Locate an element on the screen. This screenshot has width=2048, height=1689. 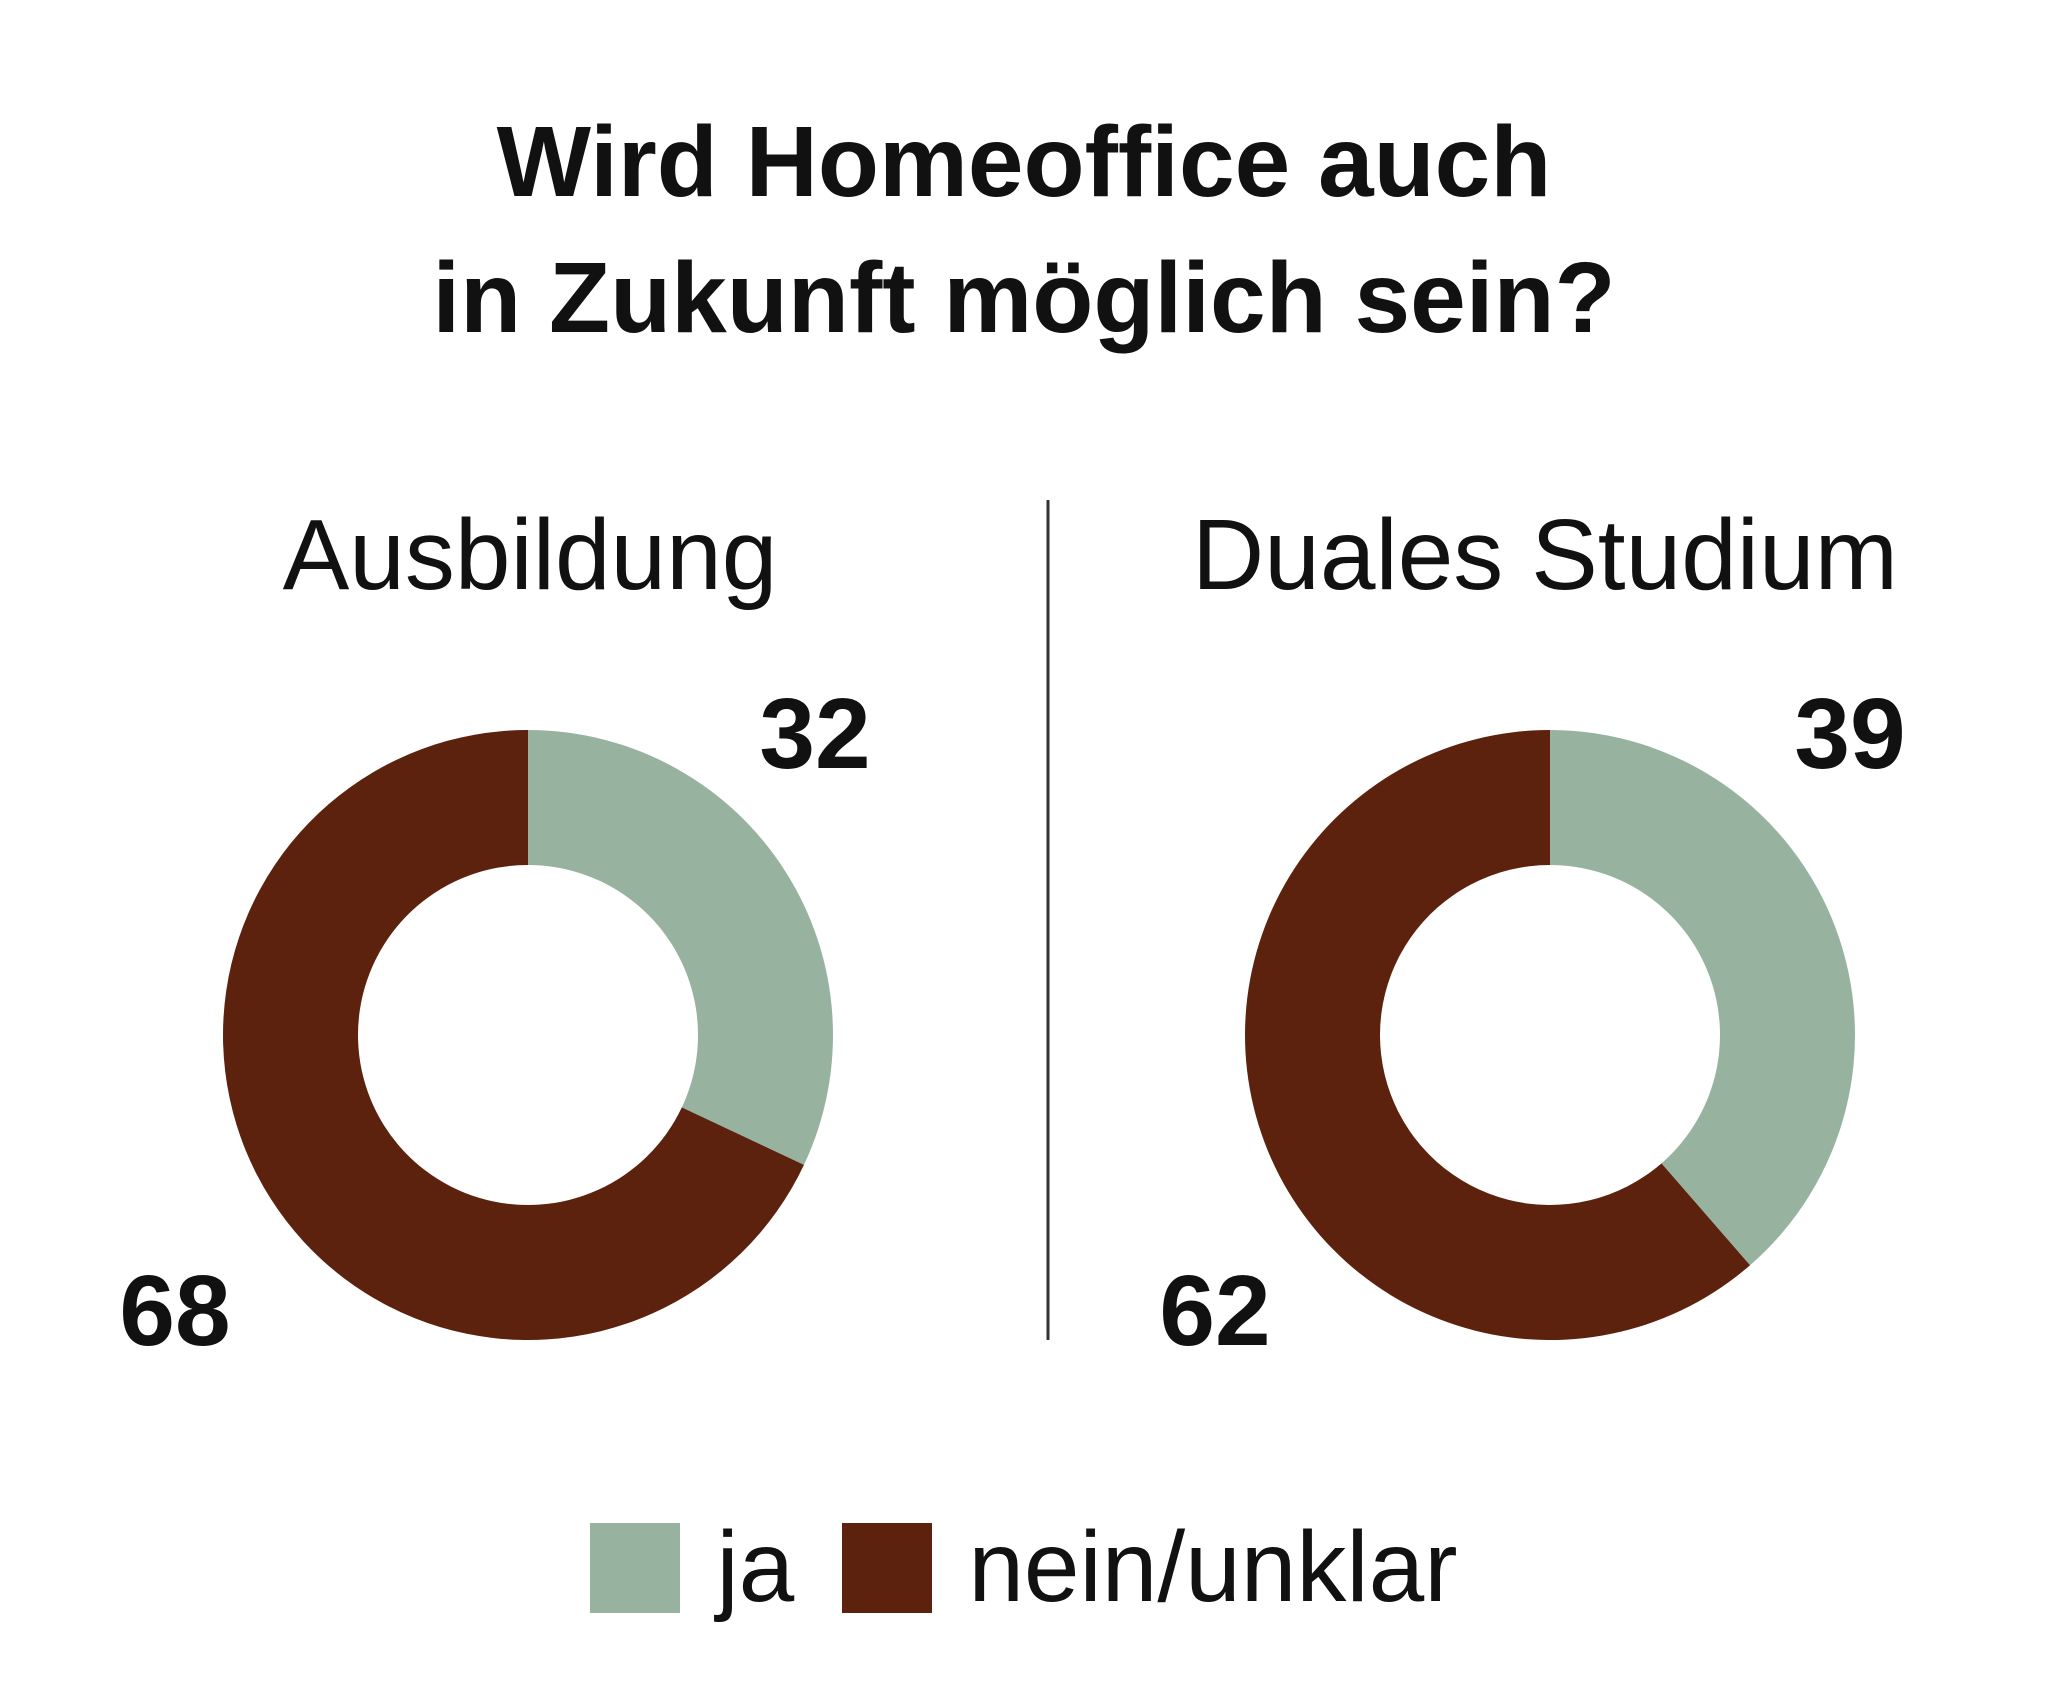
legend-label-ja: ja is located at coordinates (755, 1567).